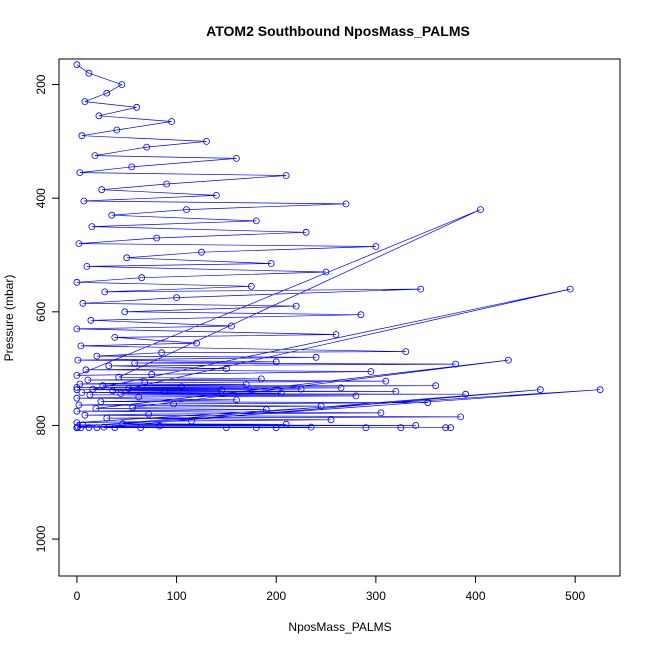 Image resolution: width=650 pixels, height=650 pixels. I want to click on x-tick-label: 400, so click(475, 596).